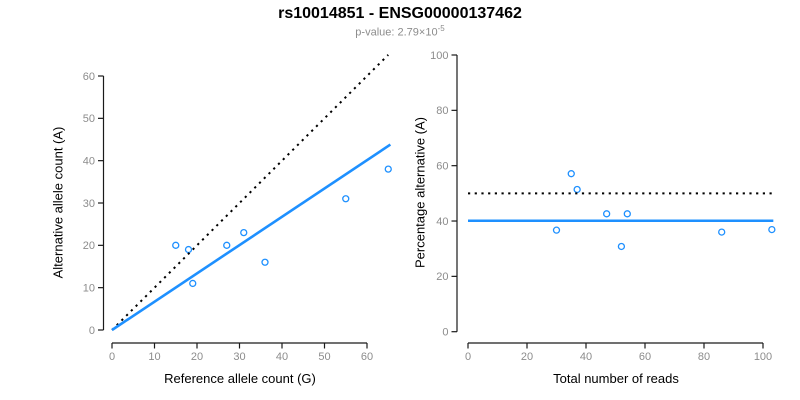 Image resolution: width=800 pixels, height=400 pixels. I want to click on left-x-tick-label: 10, so click(154, 357).